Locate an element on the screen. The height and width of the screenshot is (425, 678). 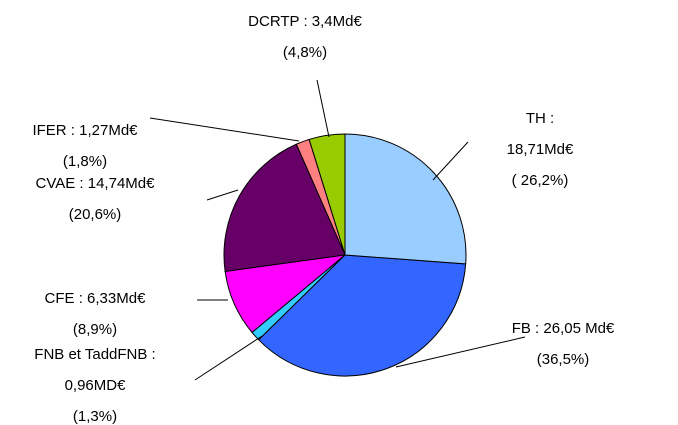
slice-percent: (20,6%) is located at coordinates (95, 214).